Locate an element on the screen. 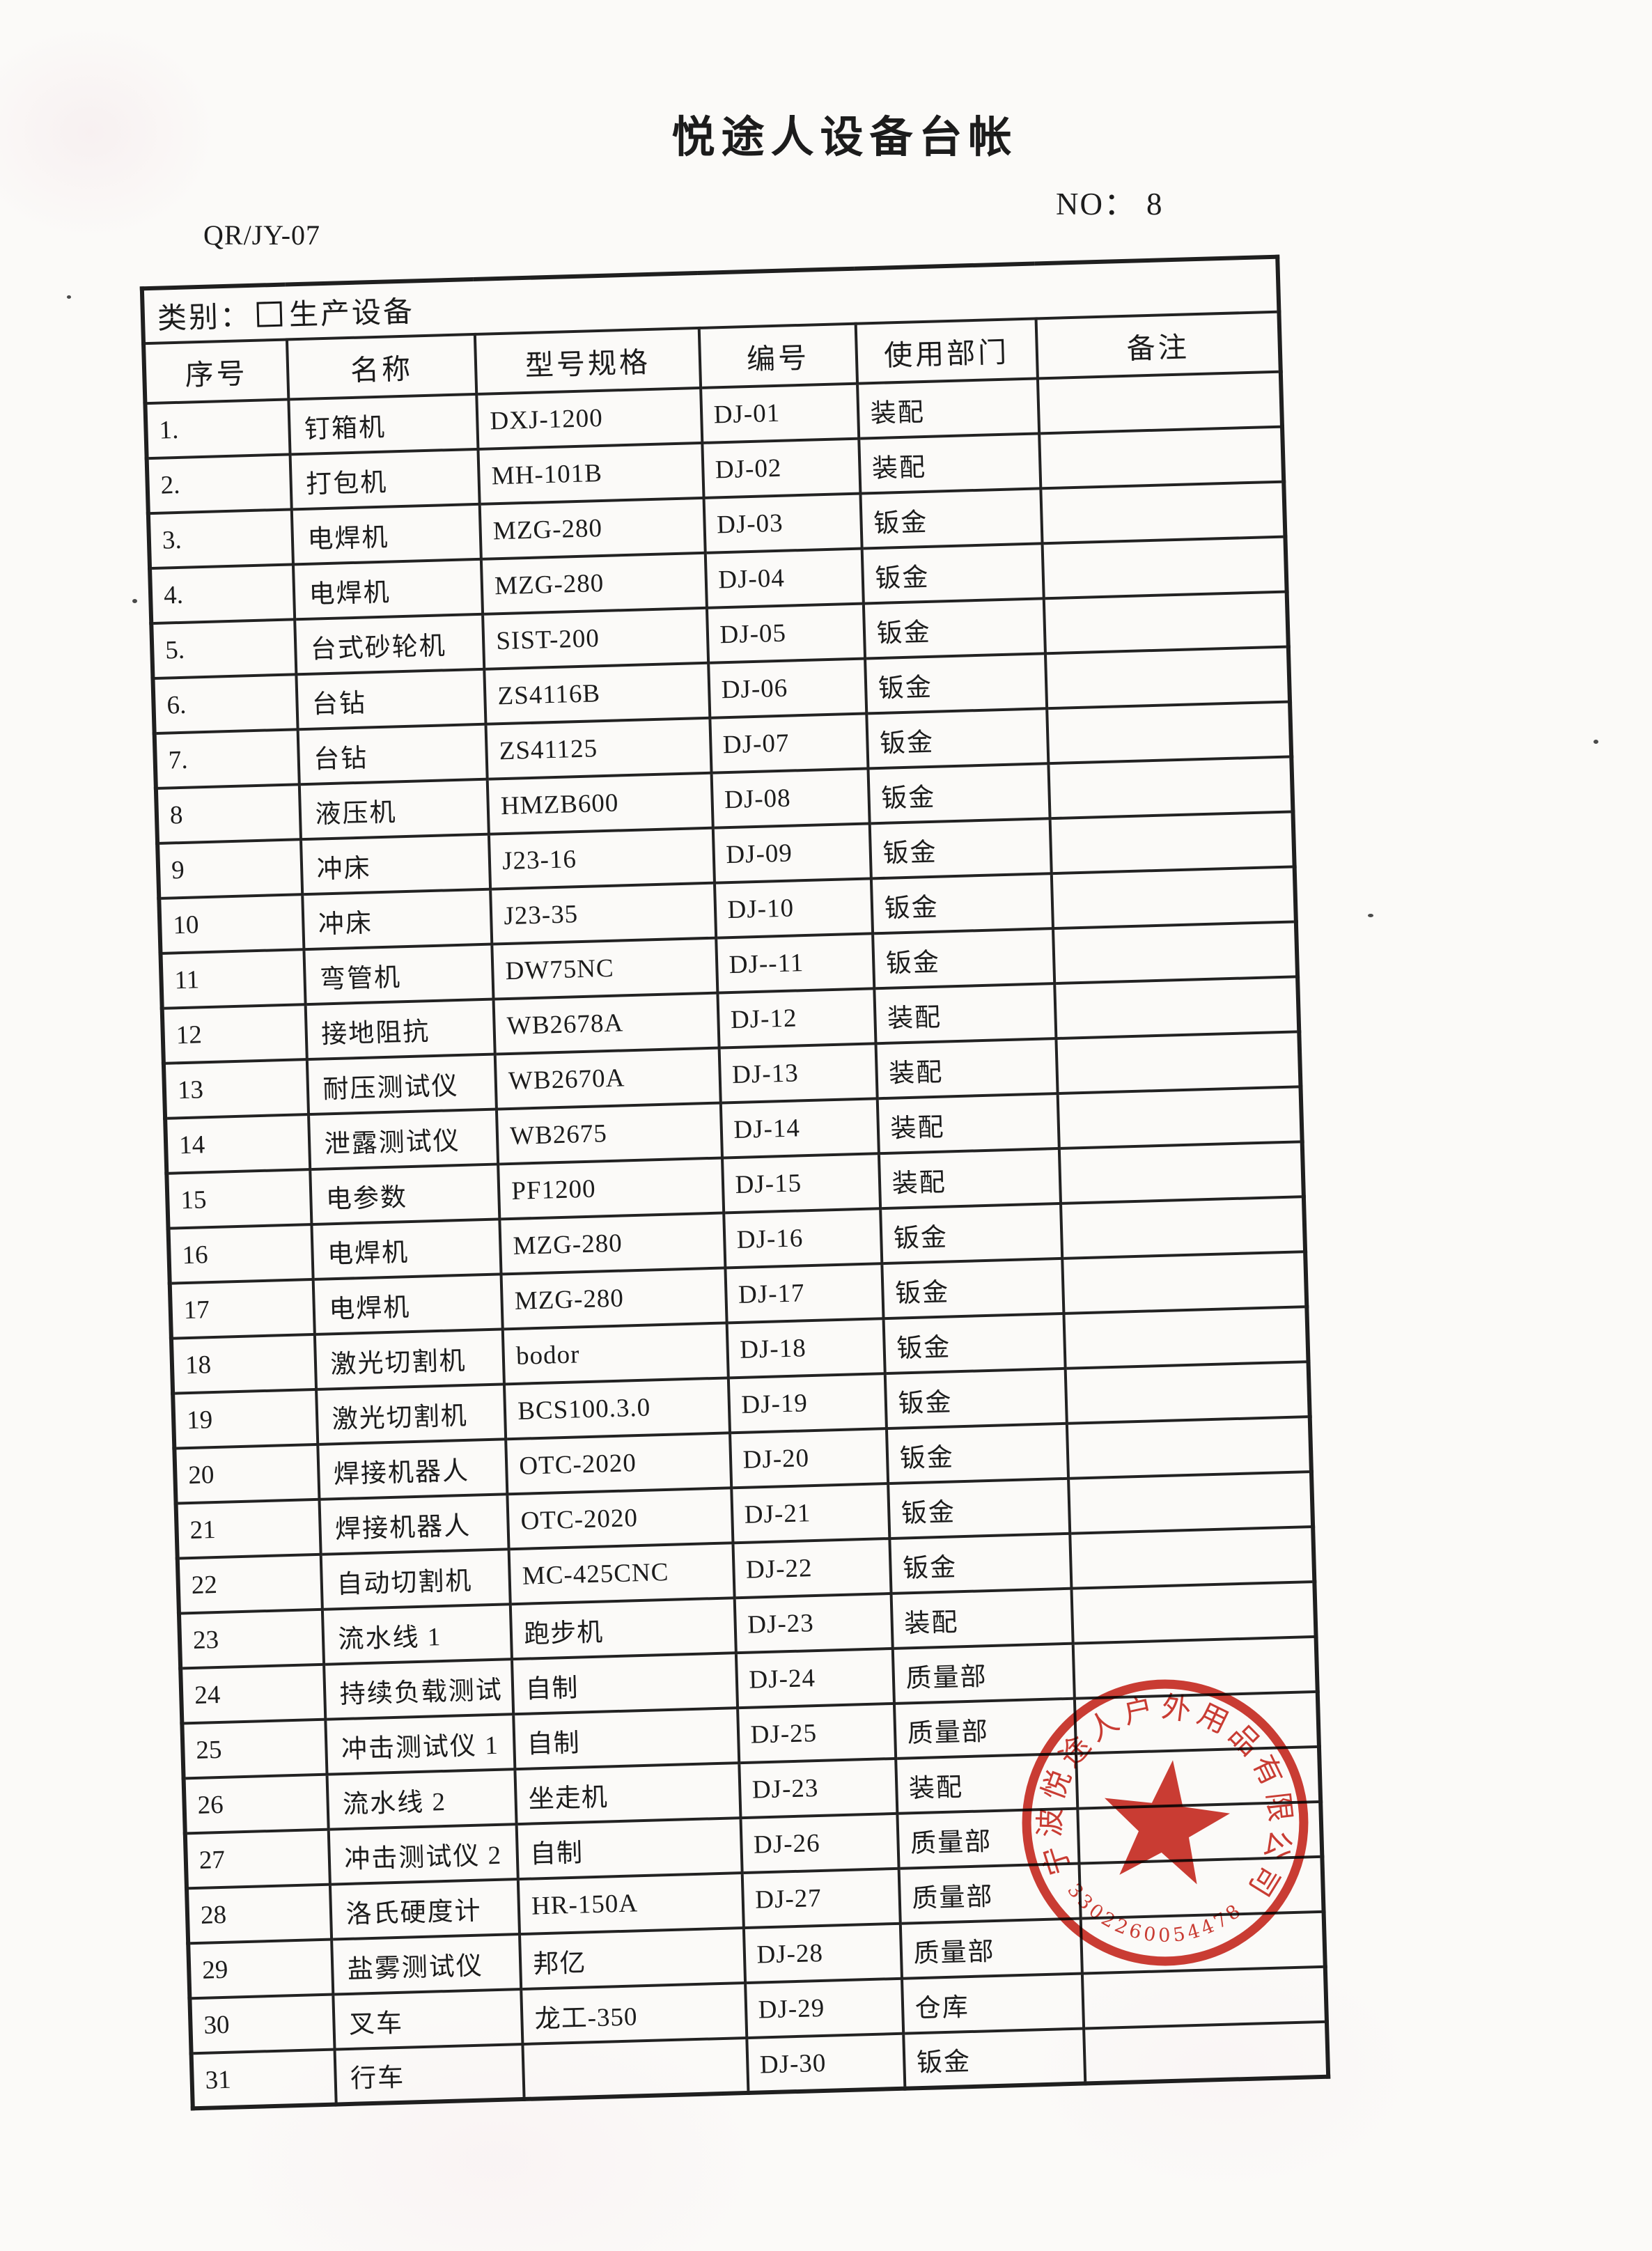 The image size is (1652, 2251). cell-code: DJ-05 is located at coordinates (786, 633).